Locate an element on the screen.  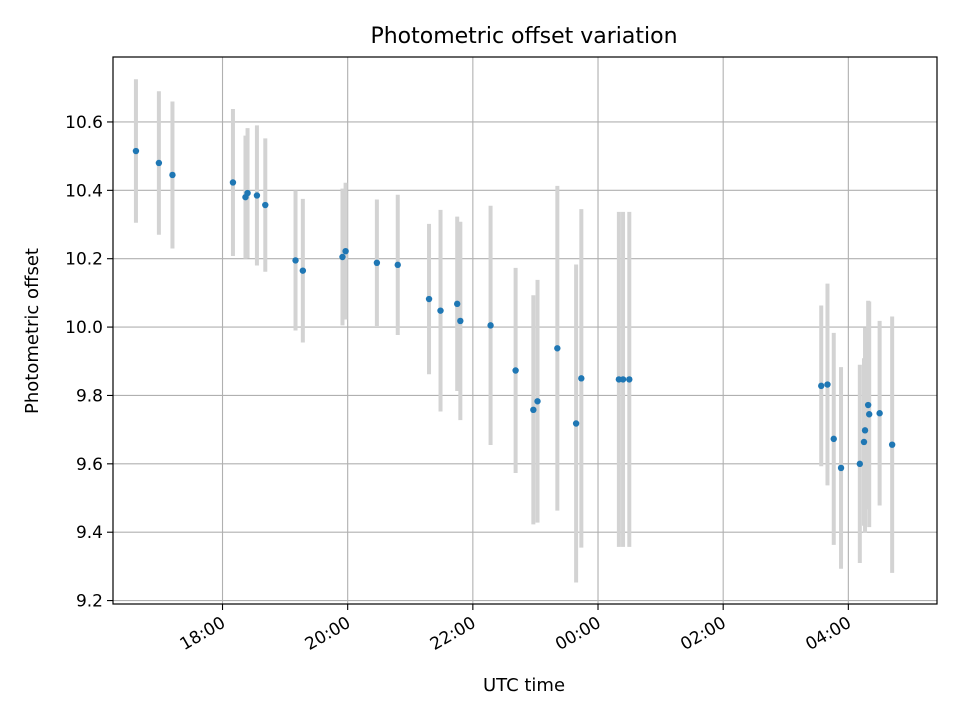
y-tick-label: 10.2 is located at coordinates (84, 260).